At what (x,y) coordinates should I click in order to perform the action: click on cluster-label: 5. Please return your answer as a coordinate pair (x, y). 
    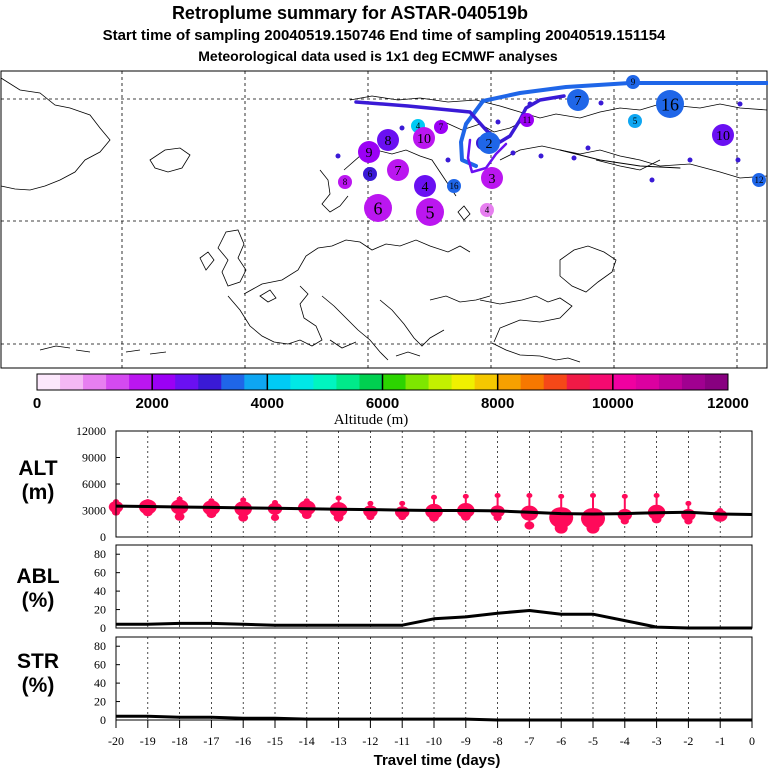
    Looking at the image, I should click on (635, 121).